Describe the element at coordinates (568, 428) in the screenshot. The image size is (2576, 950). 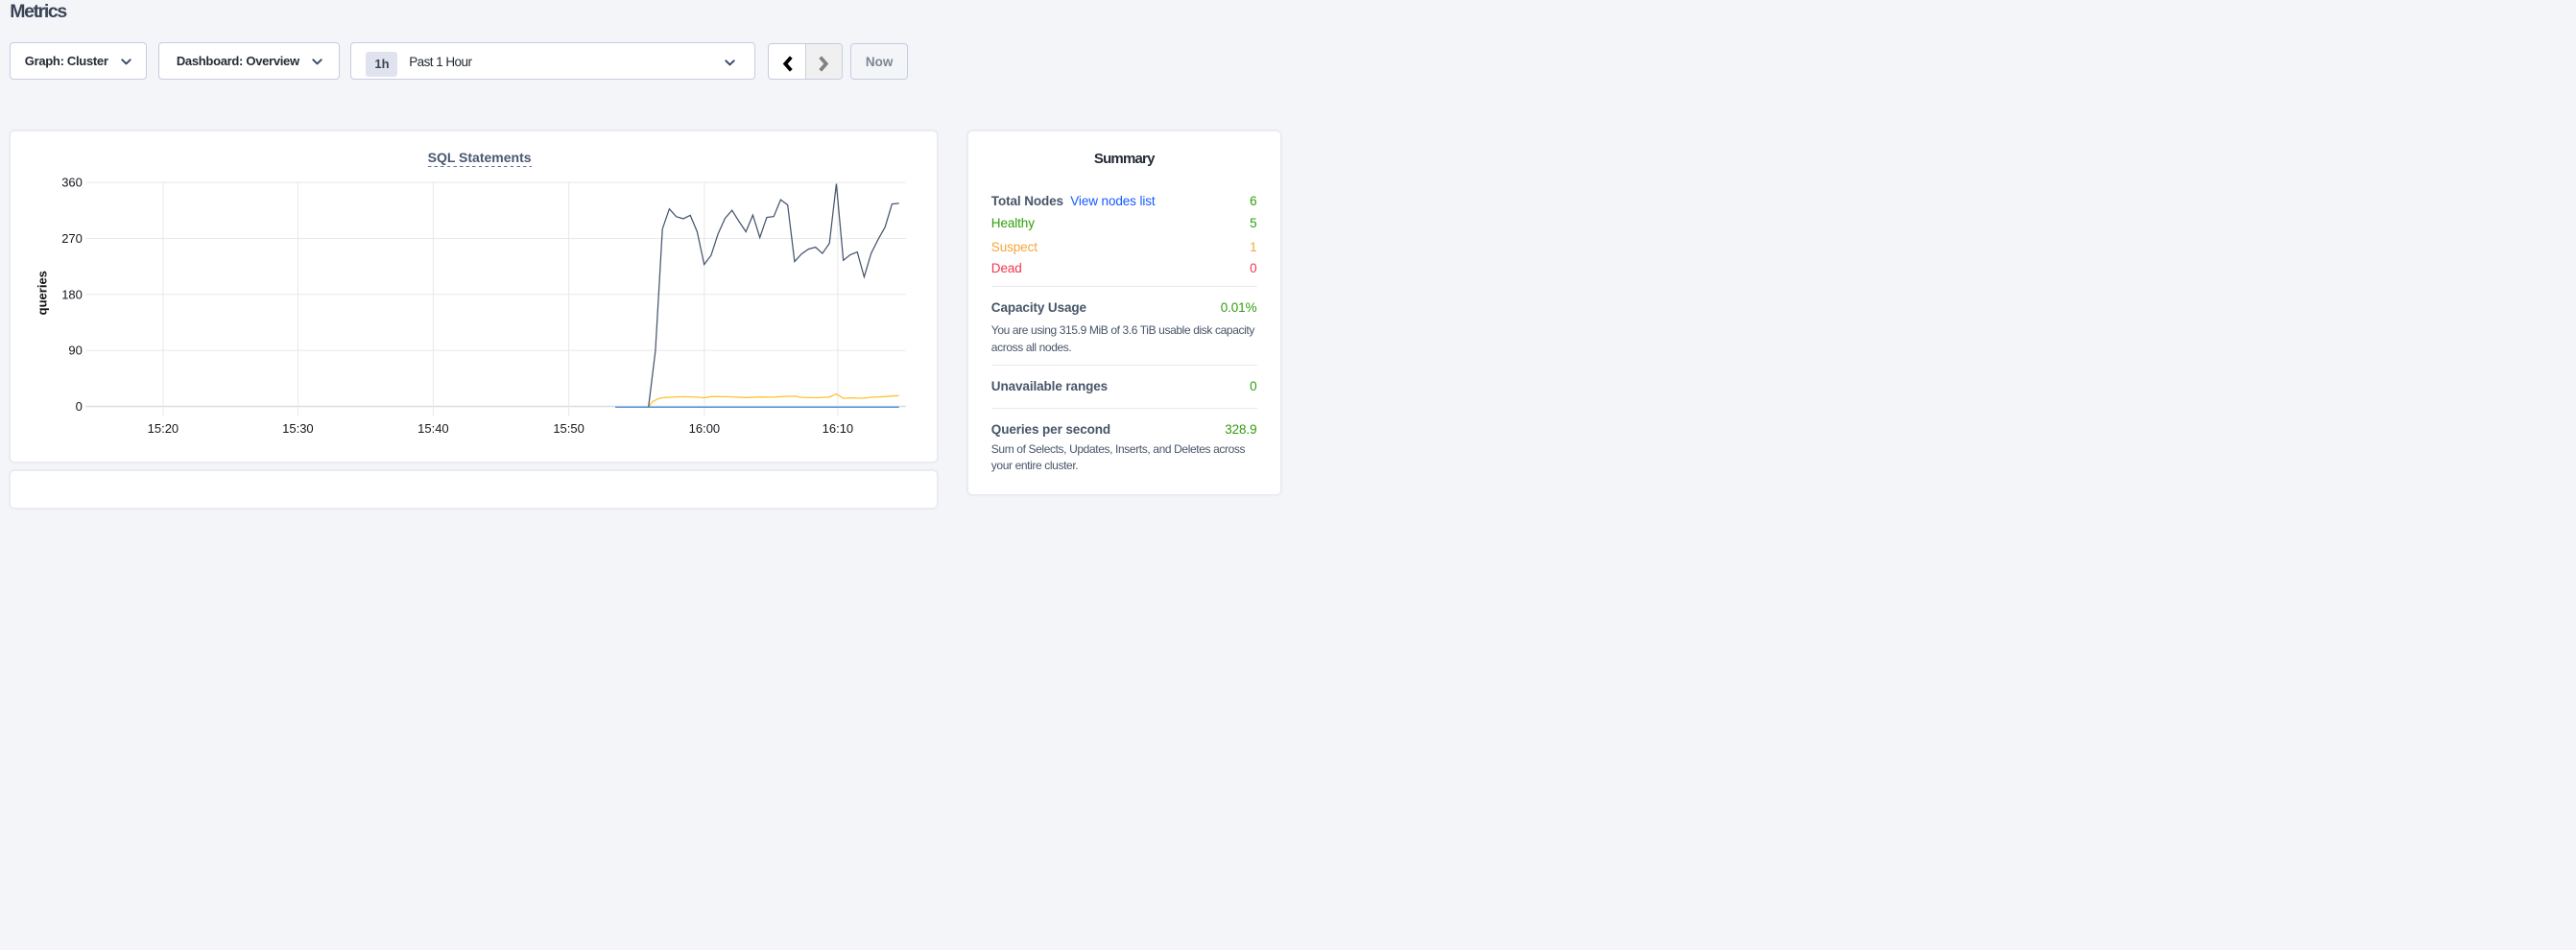
I see `svg-text: 15:50` at that location.